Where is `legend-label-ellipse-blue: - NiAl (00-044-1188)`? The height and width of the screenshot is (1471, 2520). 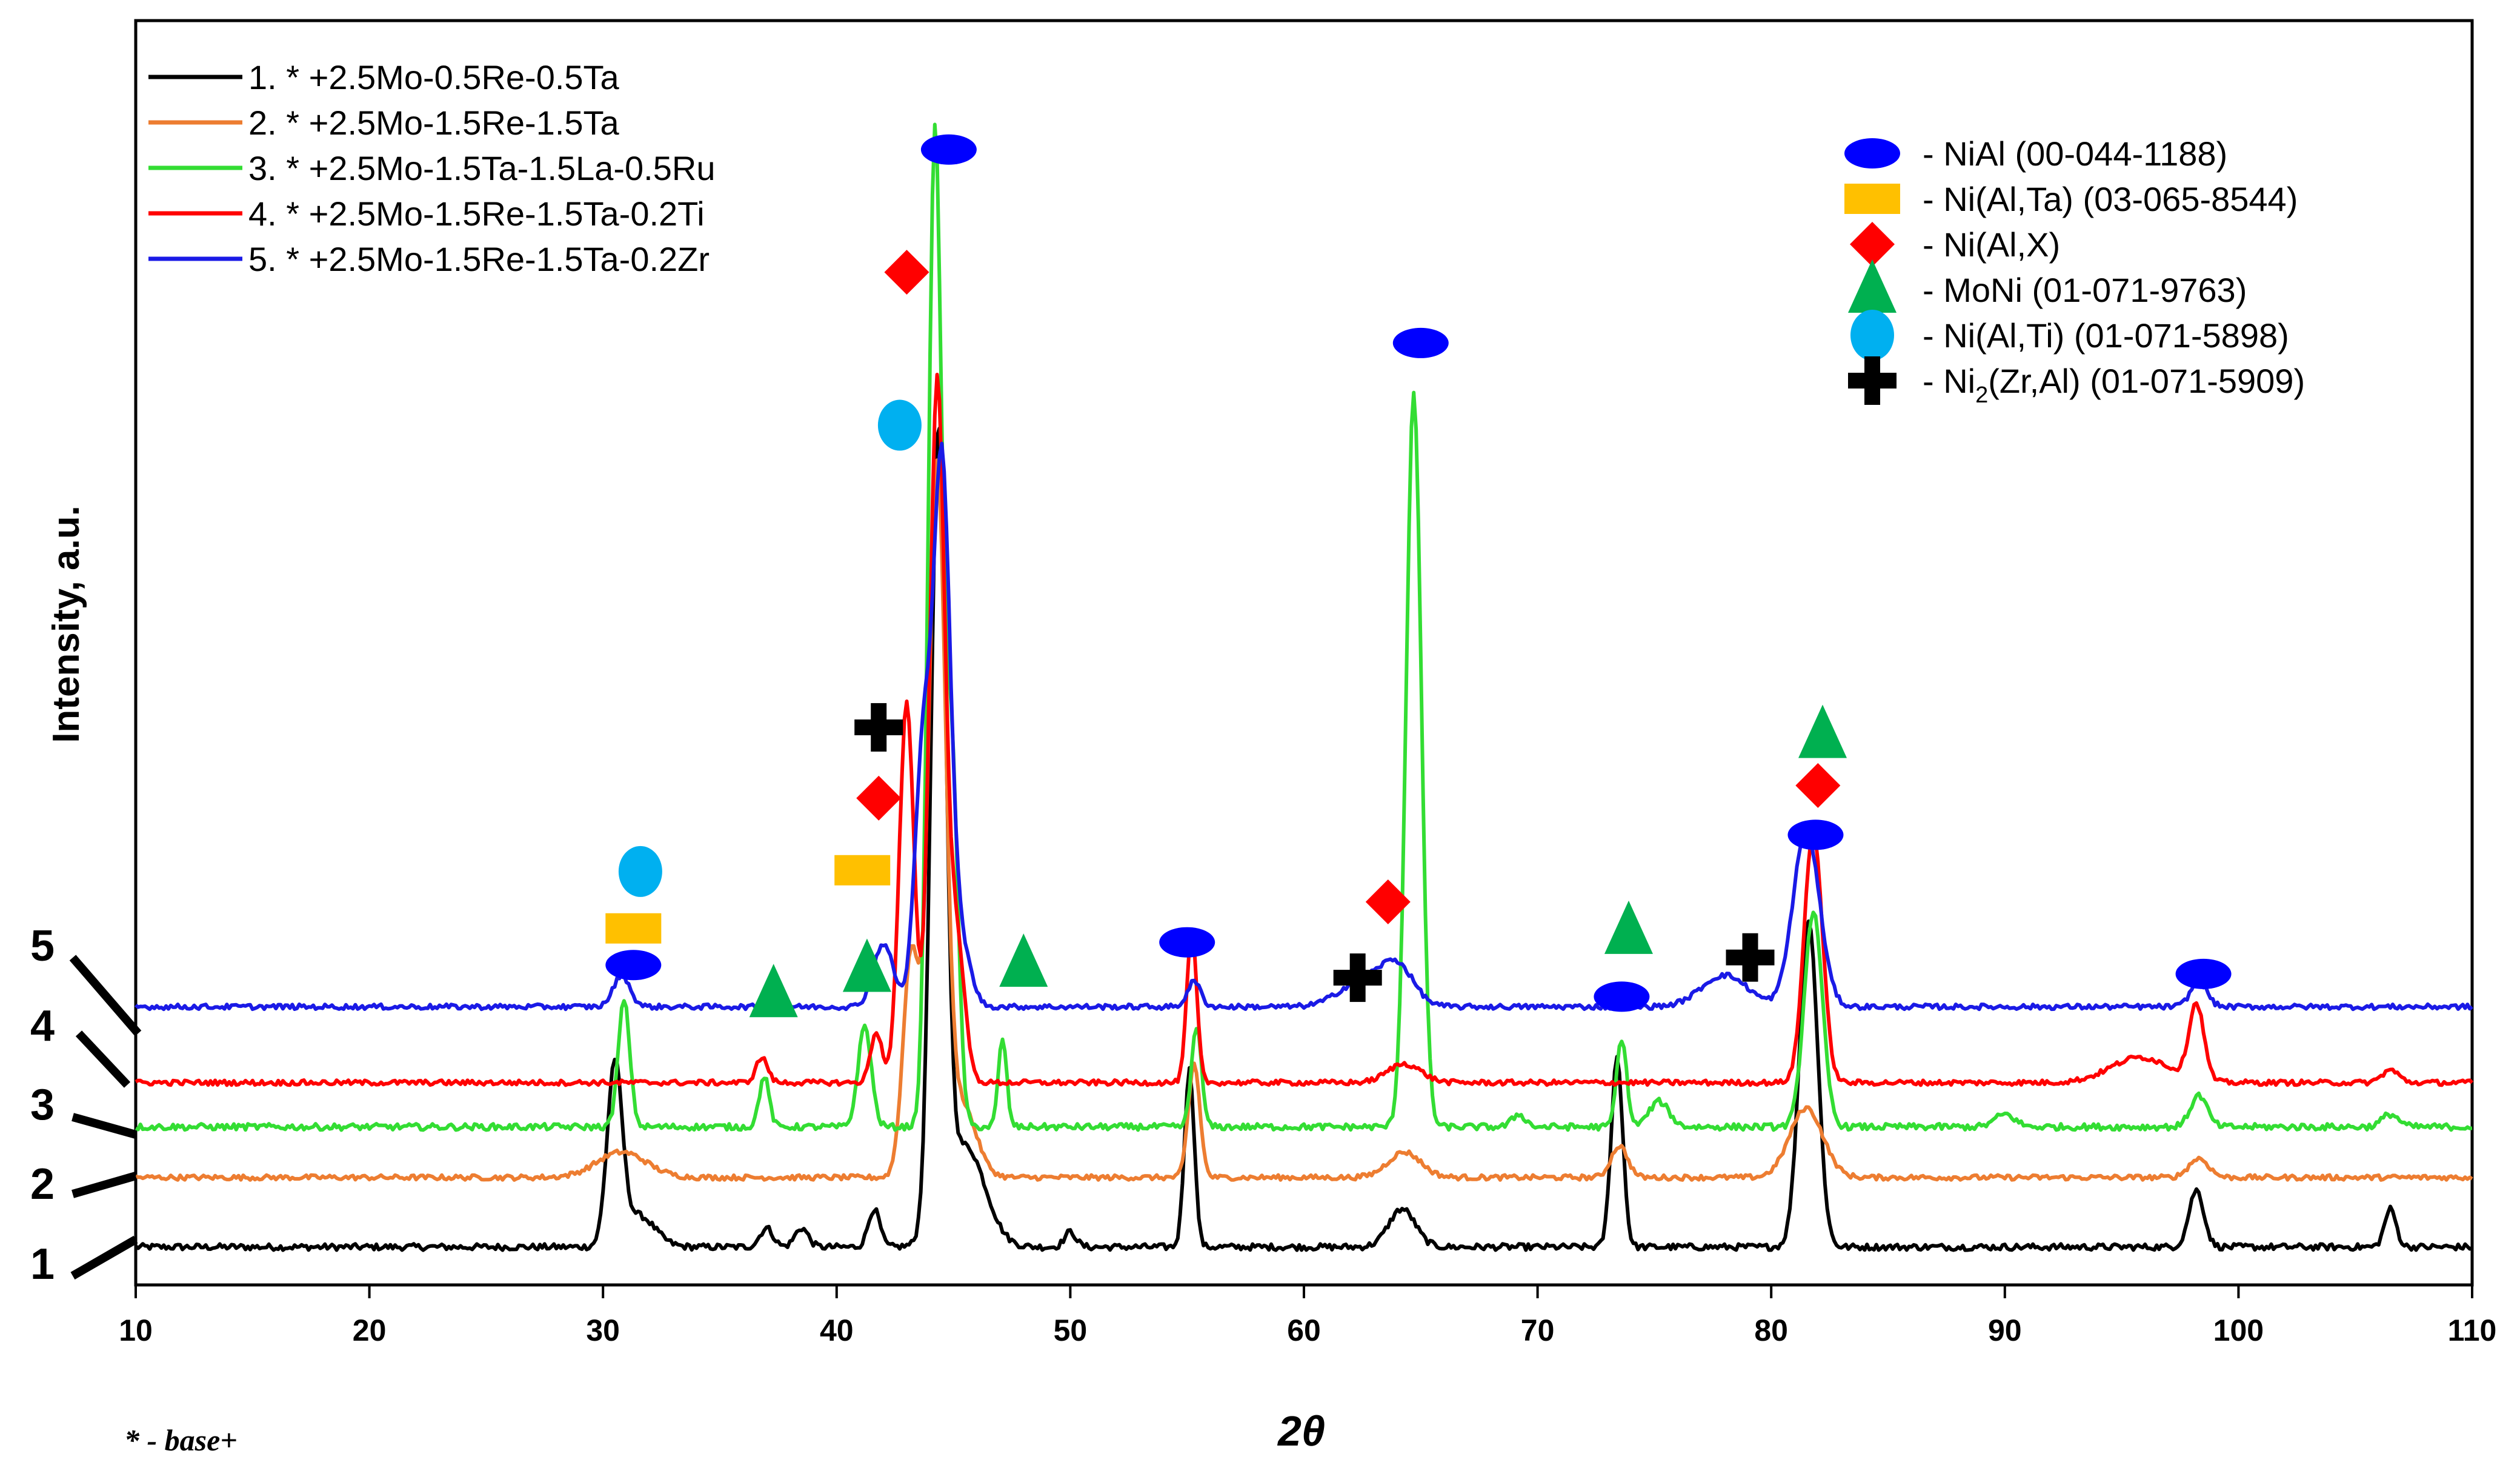
legend-label-ellipse-blue: - NiAl (00-044-1188) is located at coordinates (2075, 154).